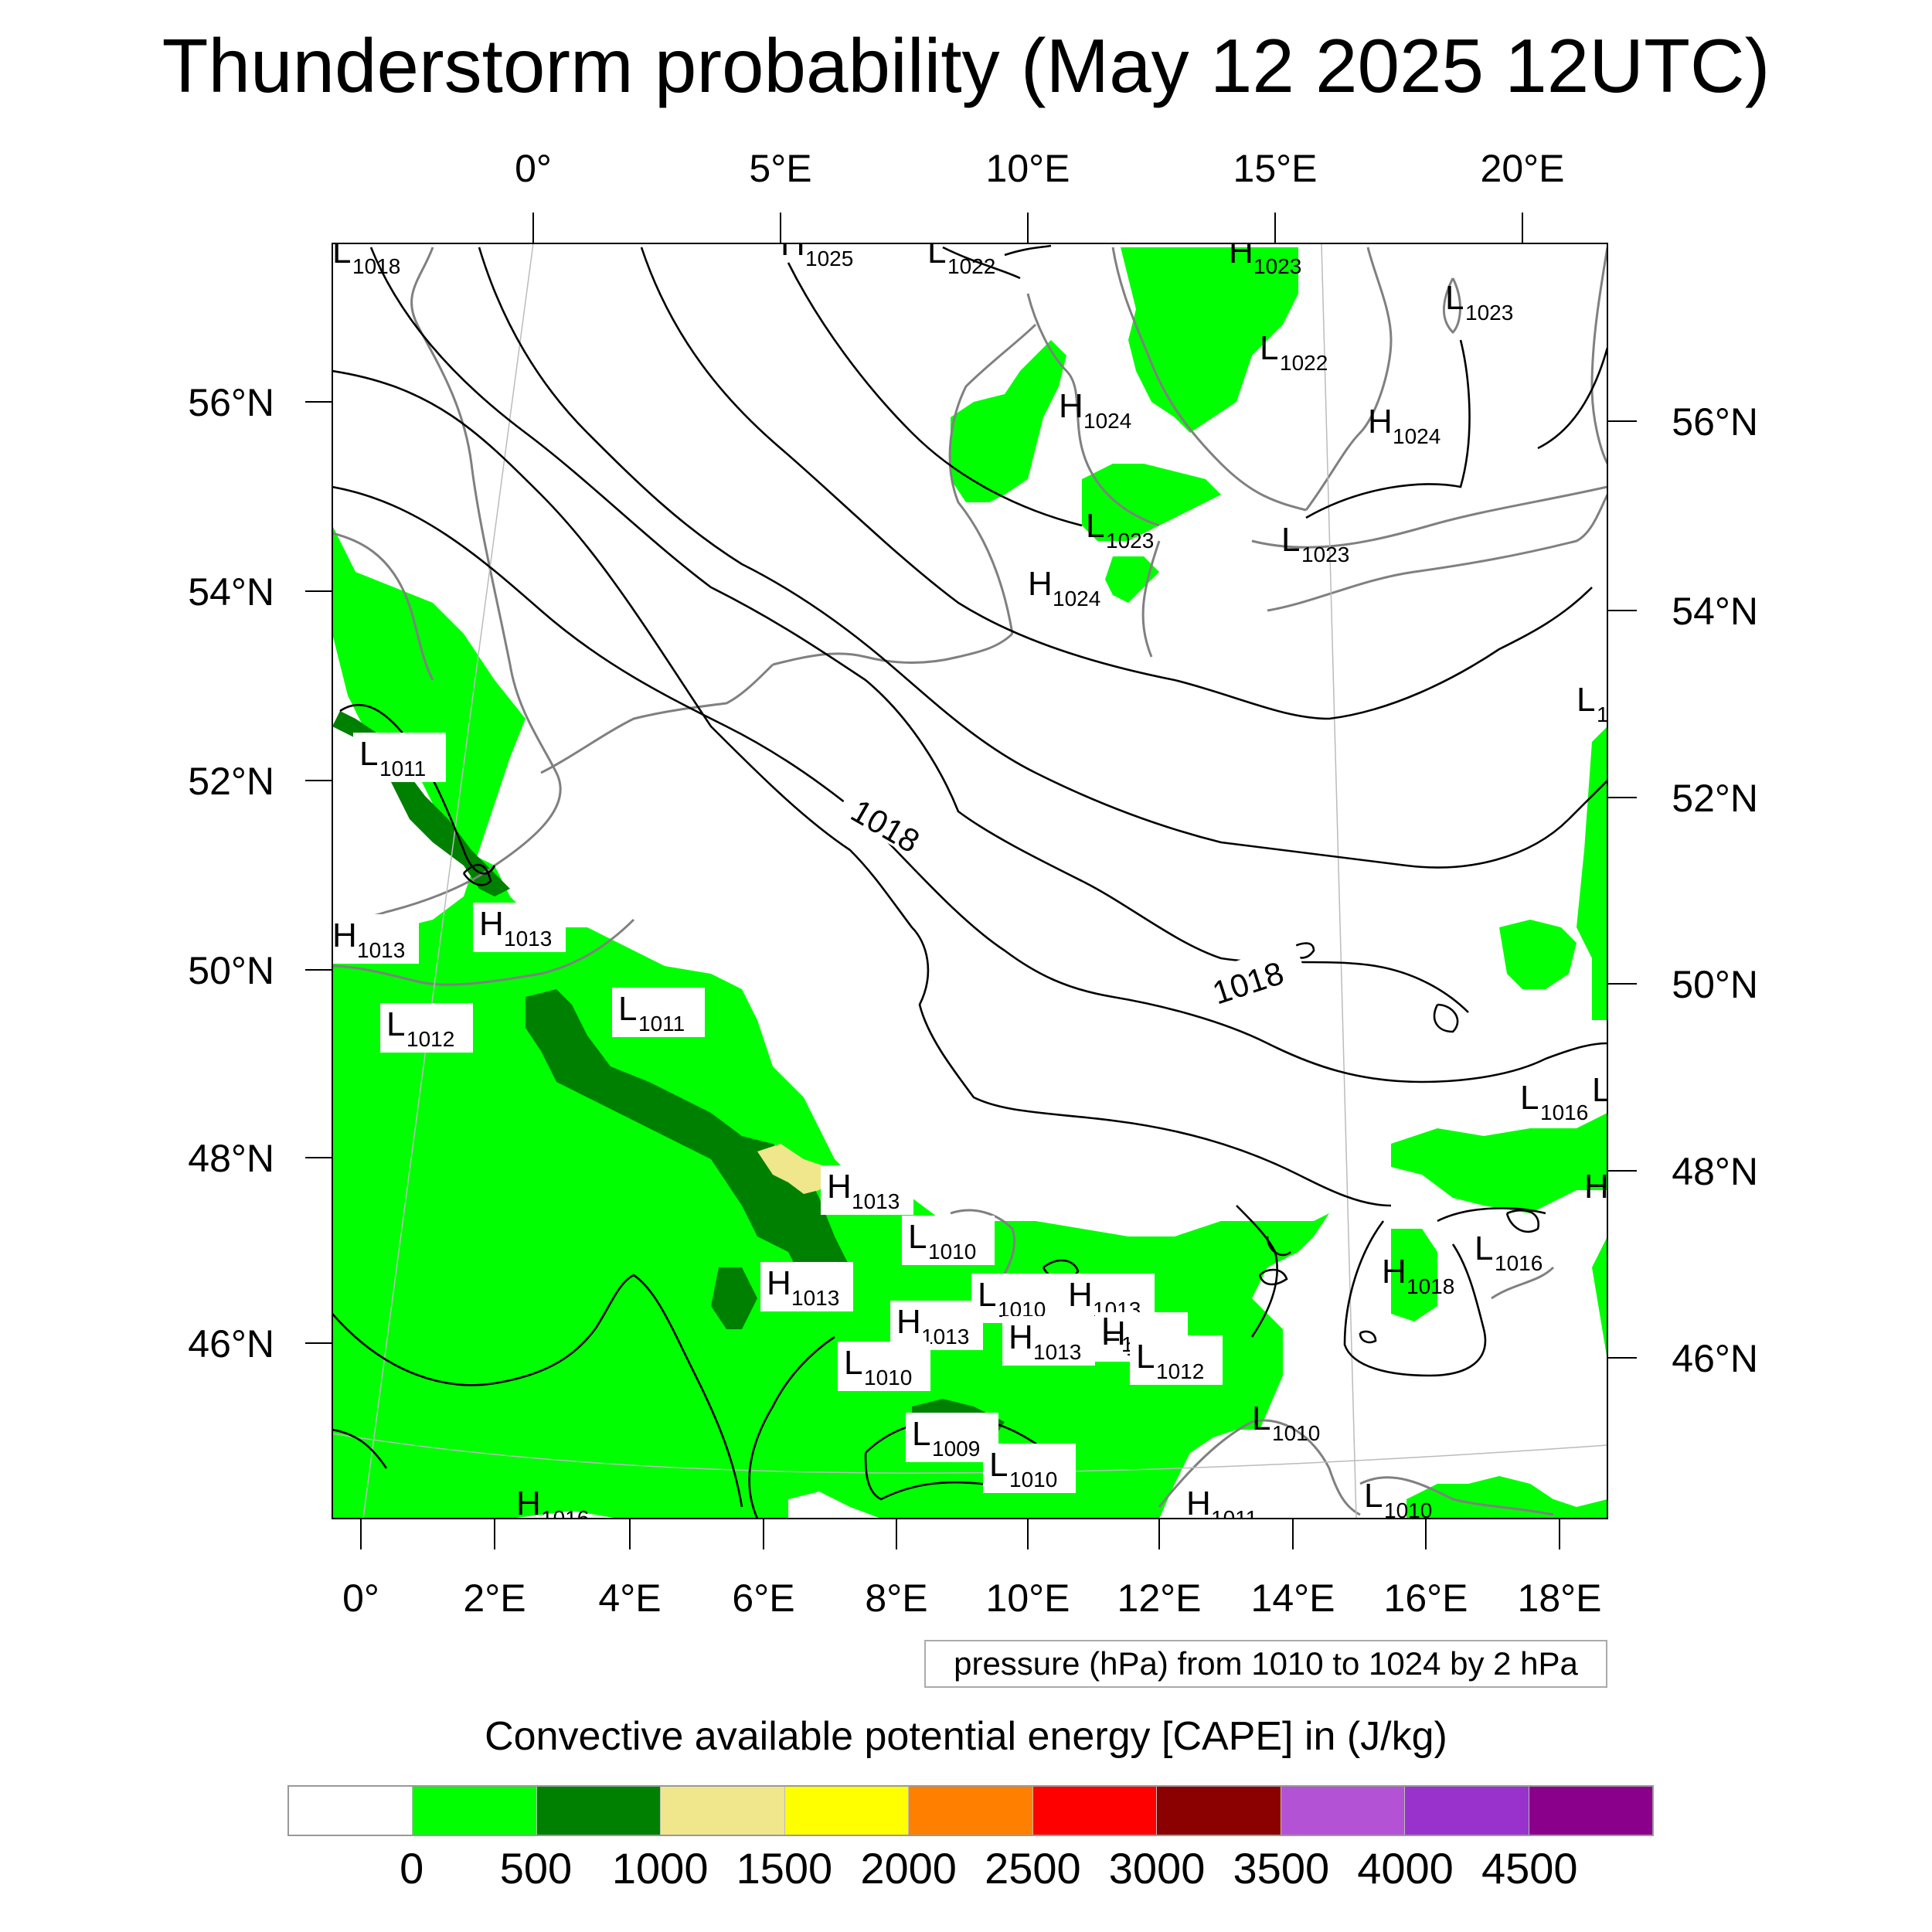  Describe the element at coordinates (1276, 168) in the screenshot. I see `top-lon-label: 15°E` at that location.